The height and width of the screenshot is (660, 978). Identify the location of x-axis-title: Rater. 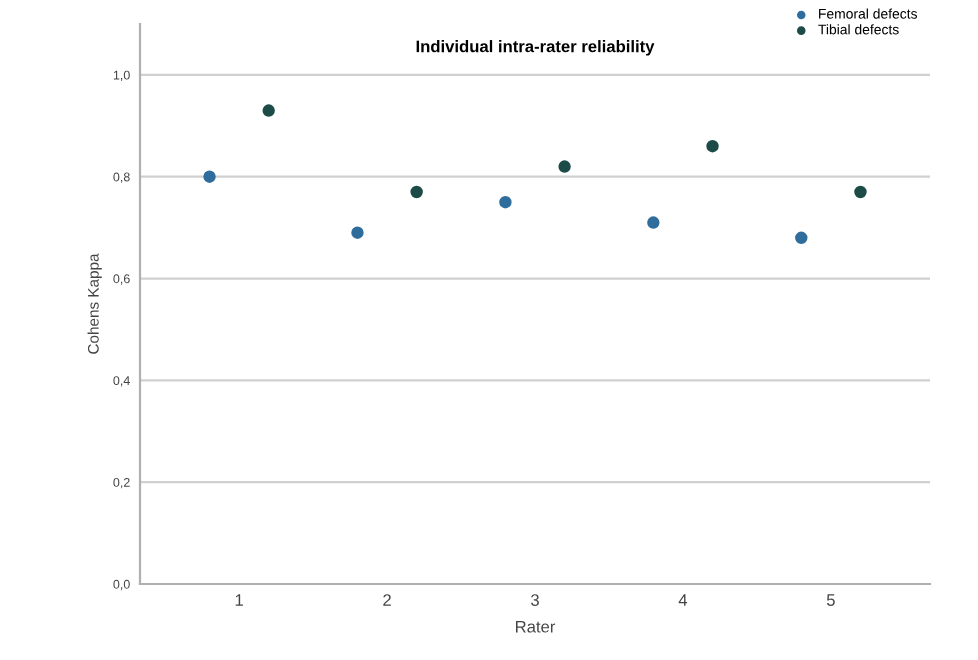
(535, 626).